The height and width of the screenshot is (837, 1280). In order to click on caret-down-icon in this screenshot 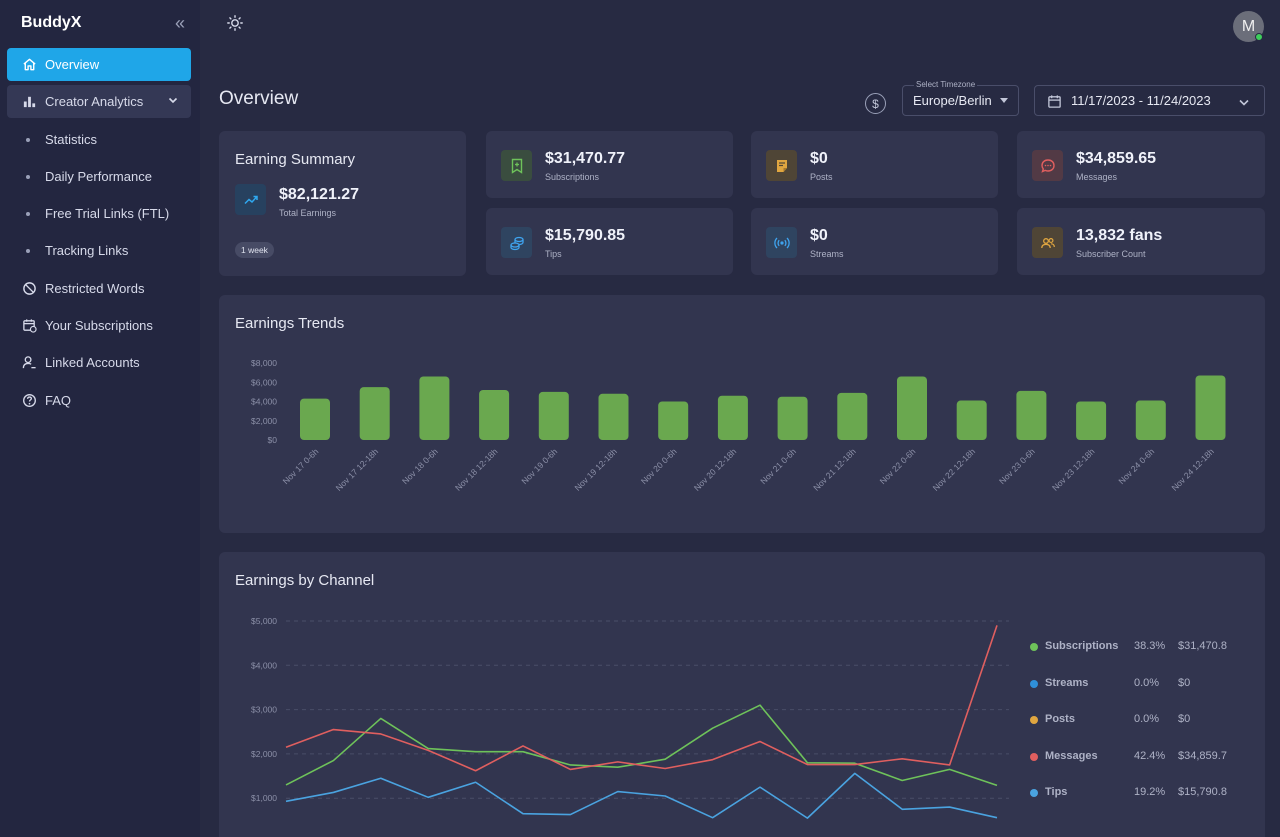, I will do `click(1004, 100)`.